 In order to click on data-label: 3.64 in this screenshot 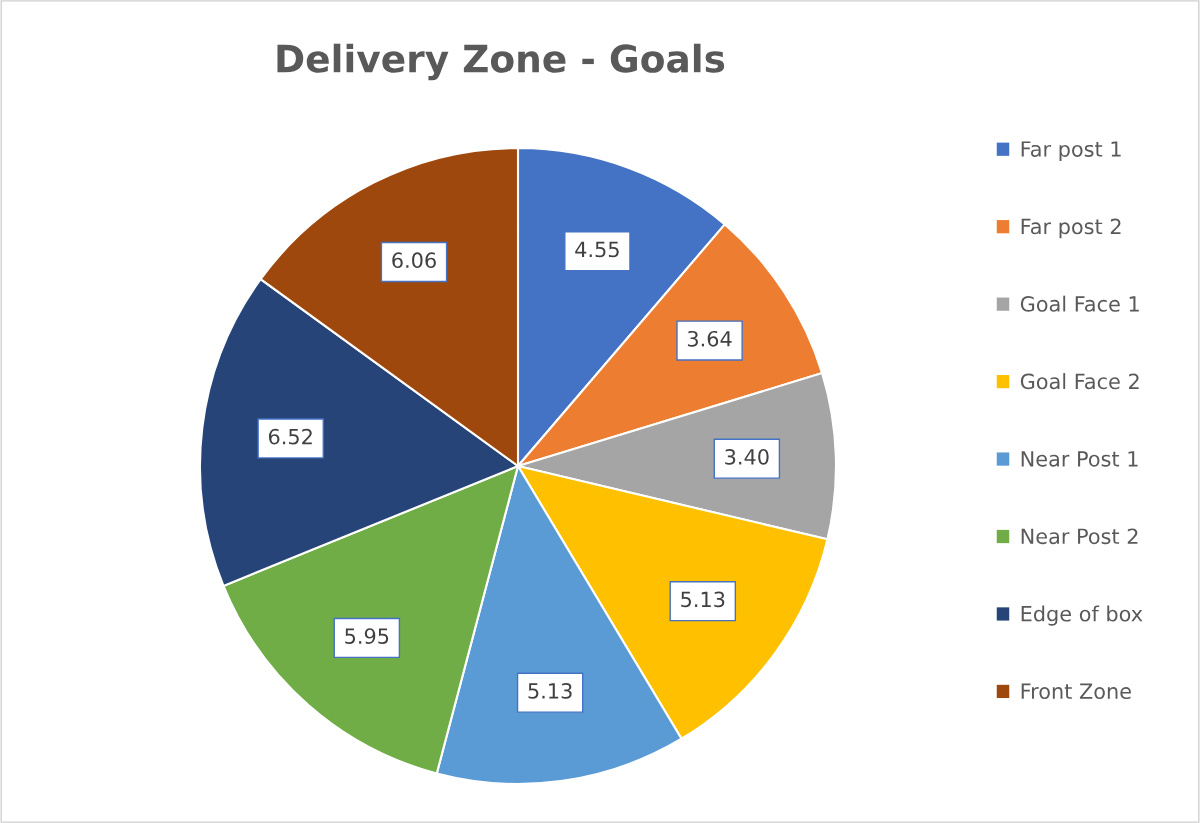, I will do `click(709, 338)`.